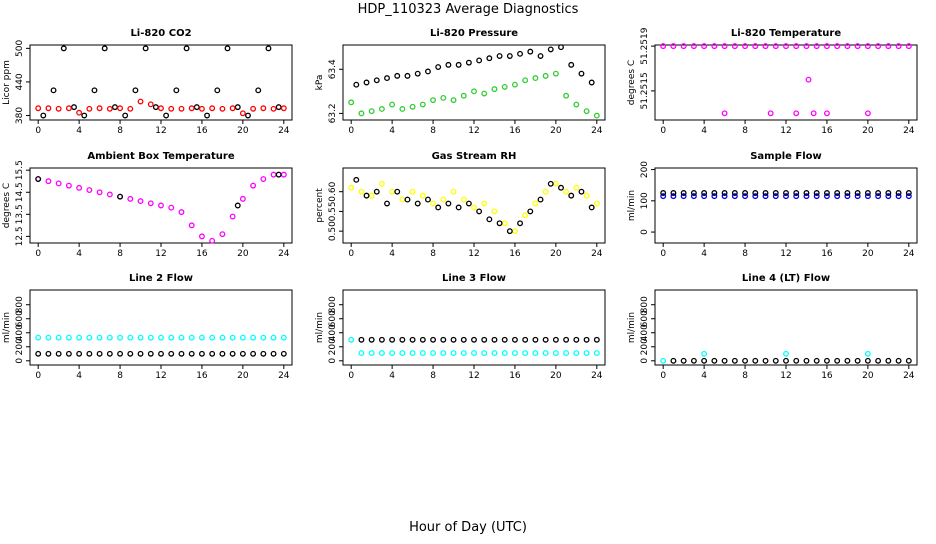 The image size is (936, 544). Describe the element at coordinates (38, 376) in the screenshot. I see `x-tick-label: 0` at that location.